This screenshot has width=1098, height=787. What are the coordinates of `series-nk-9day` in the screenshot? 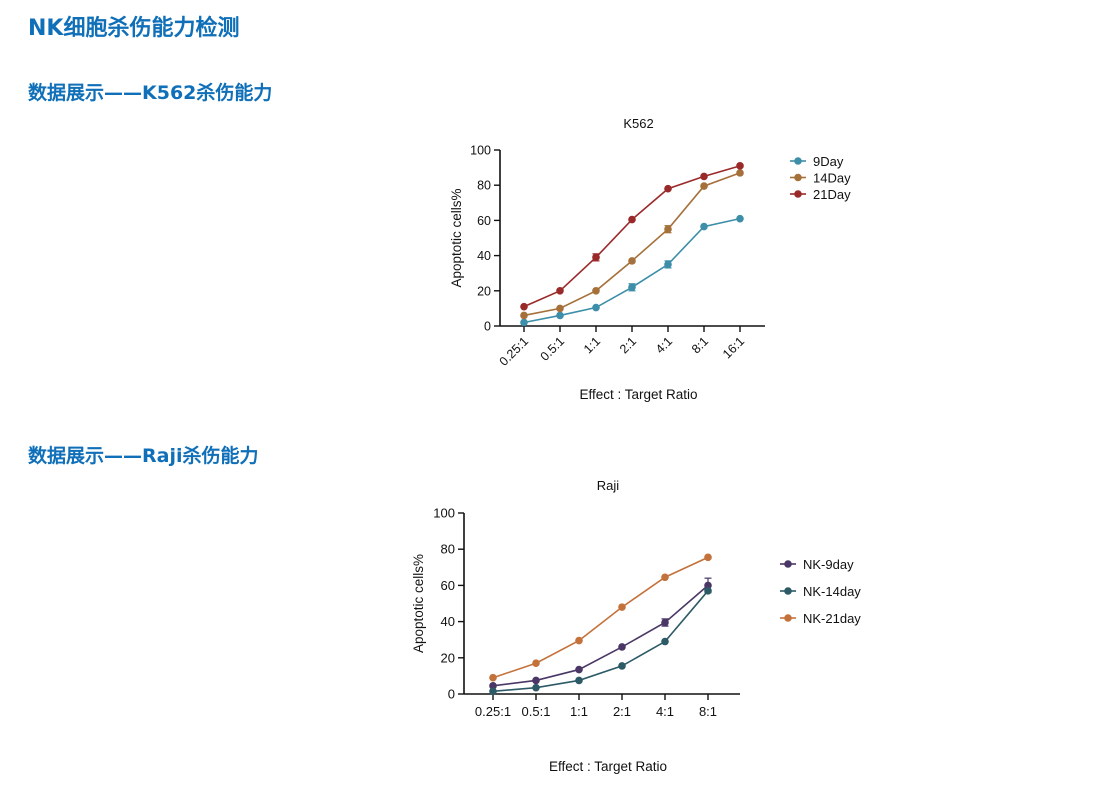 It's located at (600, 633).